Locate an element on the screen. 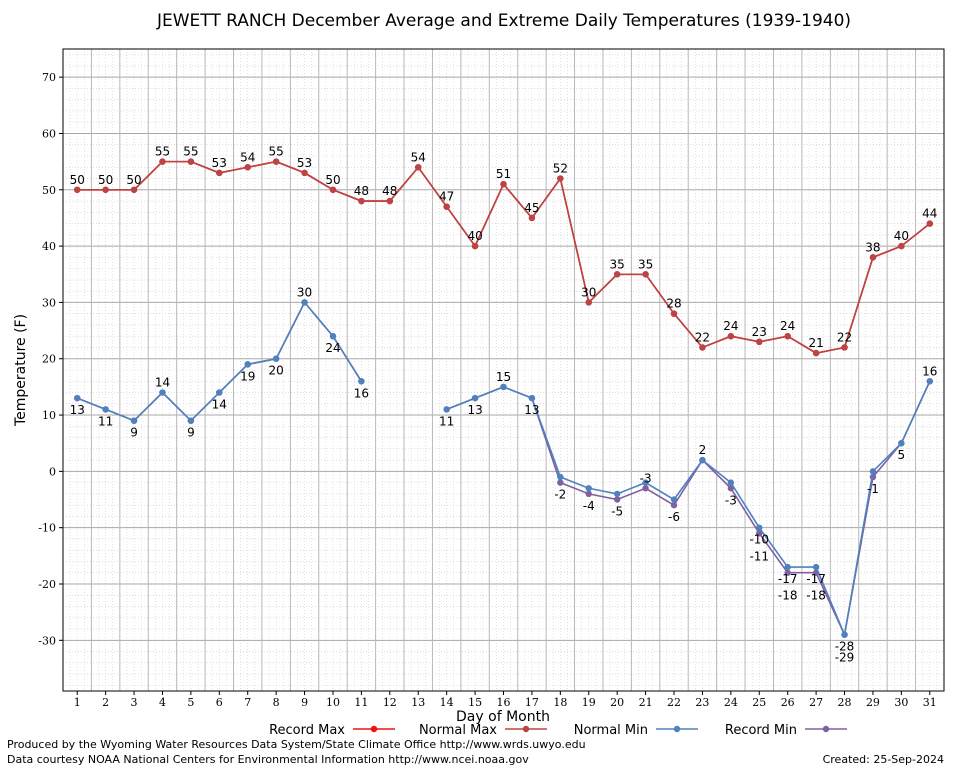 The width and height of the screenshot is (954, 768). x-tick-label: 29 is located at coordinates (873, 702).